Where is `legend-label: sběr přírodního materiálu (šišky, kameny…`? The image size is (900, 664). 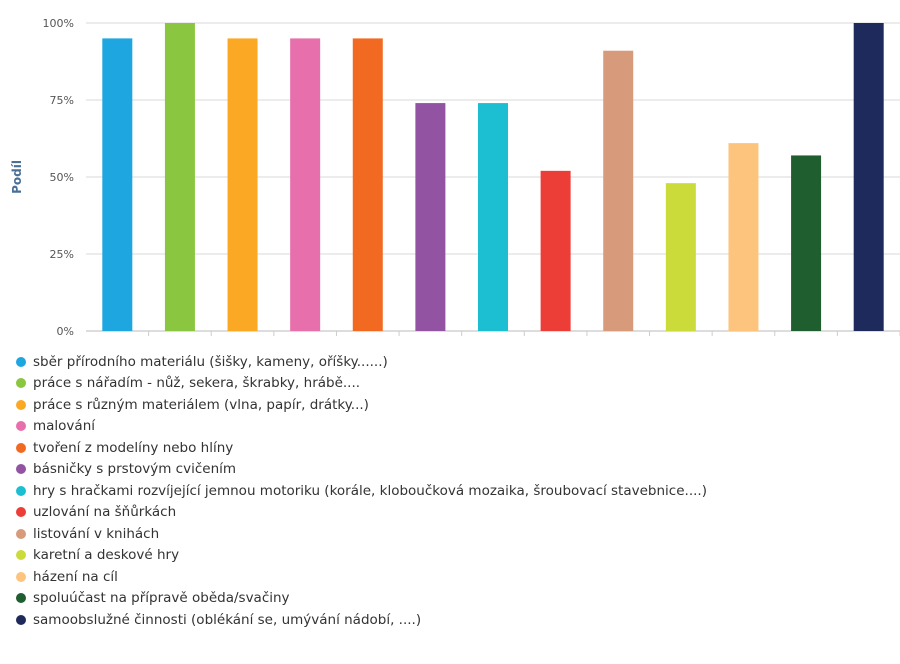 legend-label: sběr přírodního materiálu (šišky, kameny… is located at coordinates (210, 361).